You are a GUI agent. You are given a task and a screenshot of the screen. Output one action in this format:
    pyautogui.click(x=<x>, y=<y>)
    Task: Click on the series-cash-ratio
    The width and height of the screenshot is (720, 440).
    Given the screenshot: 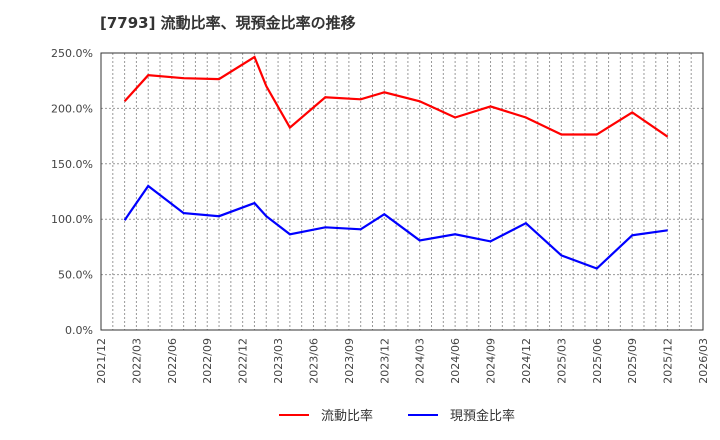 What is the action you would take?
    pyautogui.click(x=395, y=227)
    